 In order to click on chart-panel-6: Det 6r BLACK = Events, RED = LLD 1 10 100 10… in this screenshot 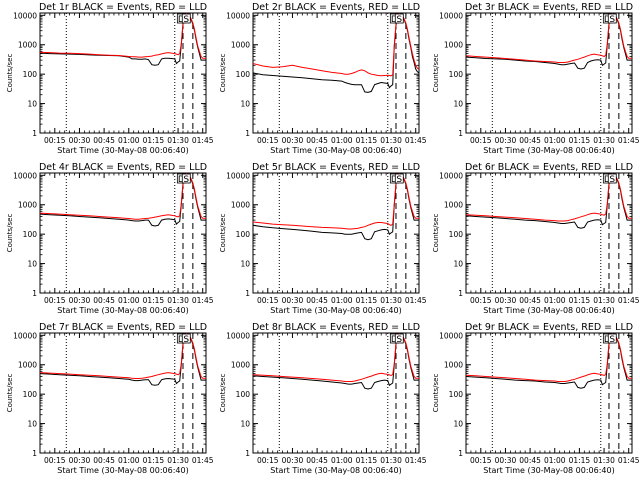, I will do `click(536, 238)`.